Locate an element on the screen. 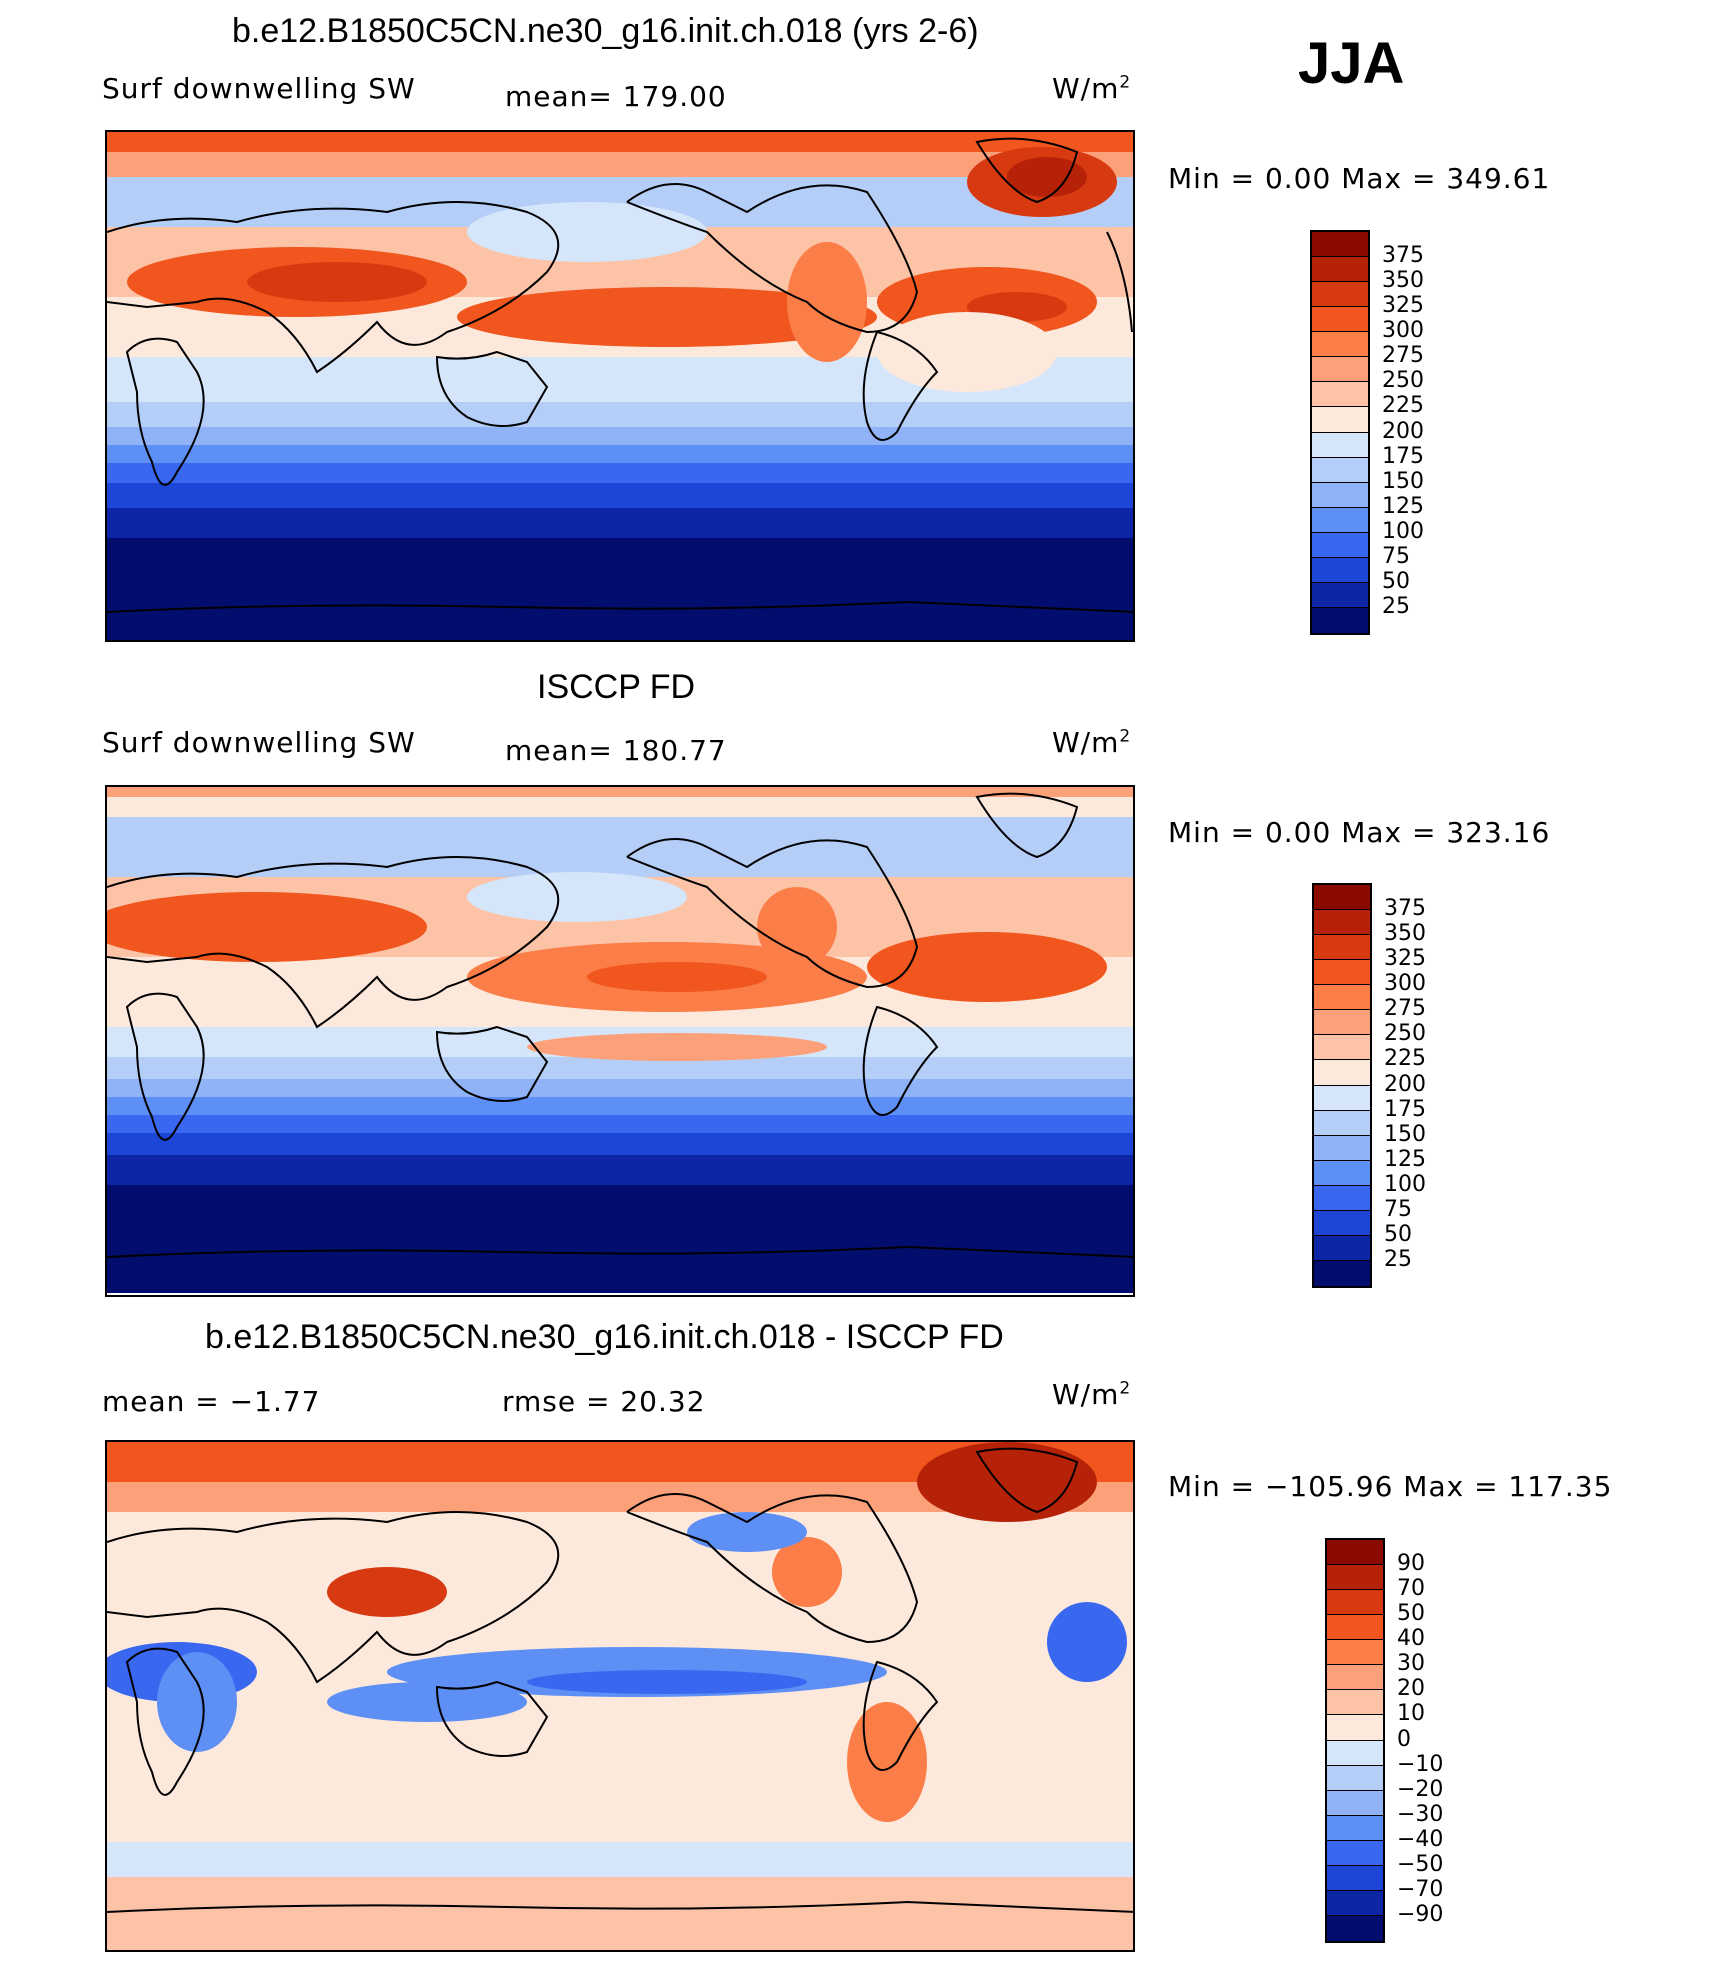 This screenshot has height=1963, width=1710. colorbar-tick-label: 75 is located at coordinates (1398, 1209).